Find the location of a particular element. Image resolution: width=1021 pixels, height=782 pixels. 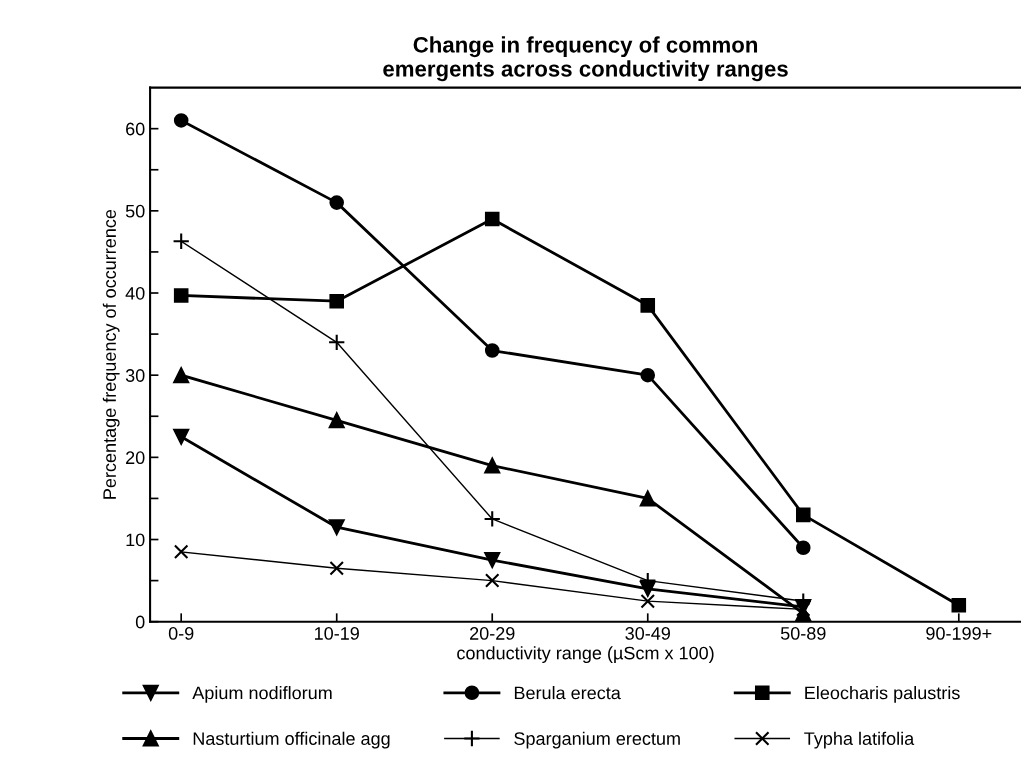

y-tick-label: 50 is located at coordinates (135, 211).